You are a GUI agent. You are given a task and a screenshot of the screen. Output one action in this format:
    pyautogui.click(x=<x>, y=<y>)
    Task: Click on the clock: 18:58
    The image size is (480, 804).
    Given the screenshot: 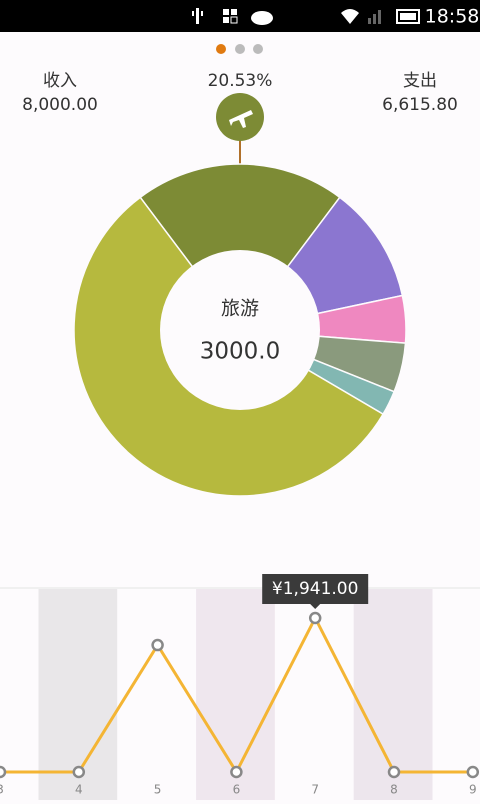 What is the action you would take?
    pyautogui.click(x=452, y=17)
    